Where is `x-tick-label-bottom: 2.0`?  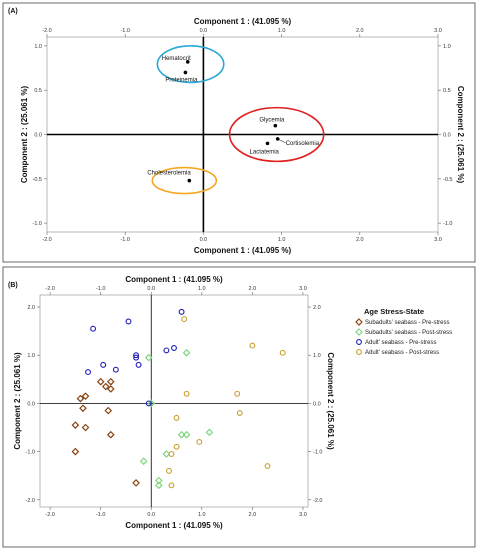
x-tick-label-bottom: 2.0 is located at coordinates (253, 515).